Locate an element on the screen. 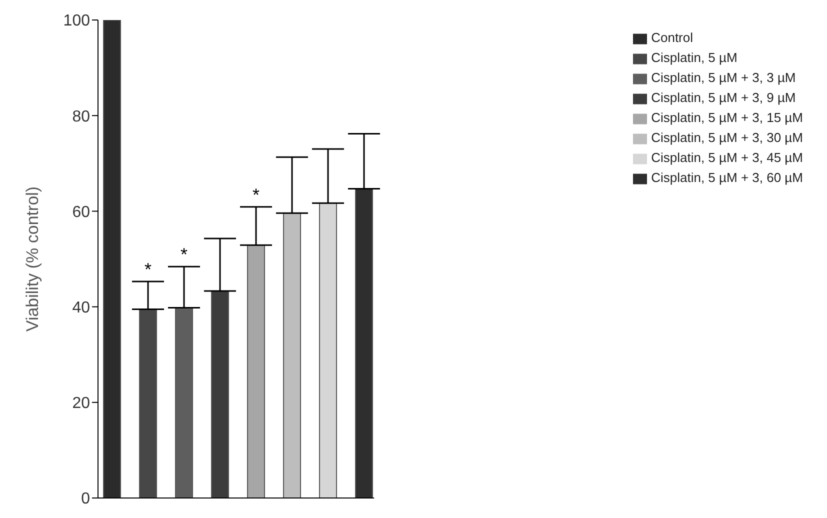 This screenshot has width=827, height=518. legend-label: Cisplatin, 5 µM is located at coordinates (694, 57).